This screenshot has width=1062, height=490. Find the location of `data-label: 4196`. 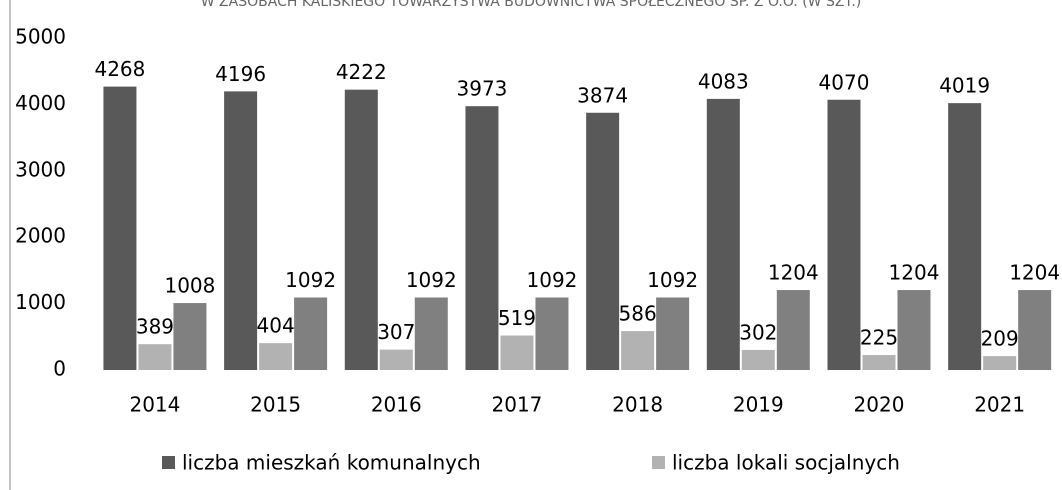

data-label: 4196 is located at coordinates (240, 74).